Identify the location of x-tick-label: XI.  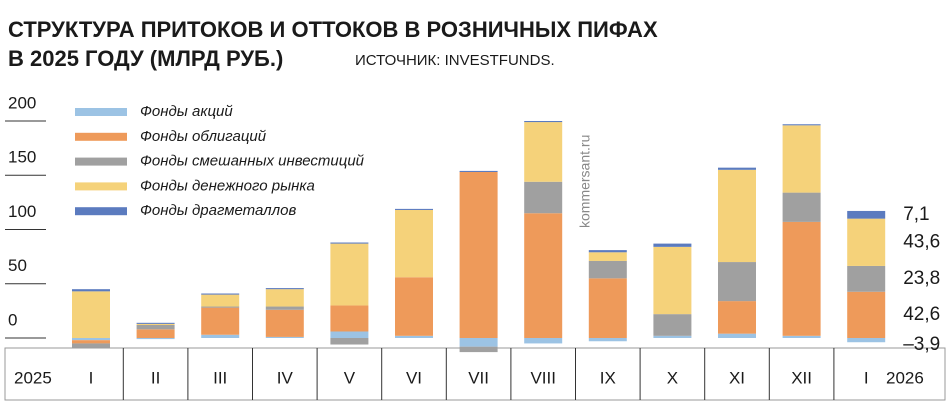
(737, 377).